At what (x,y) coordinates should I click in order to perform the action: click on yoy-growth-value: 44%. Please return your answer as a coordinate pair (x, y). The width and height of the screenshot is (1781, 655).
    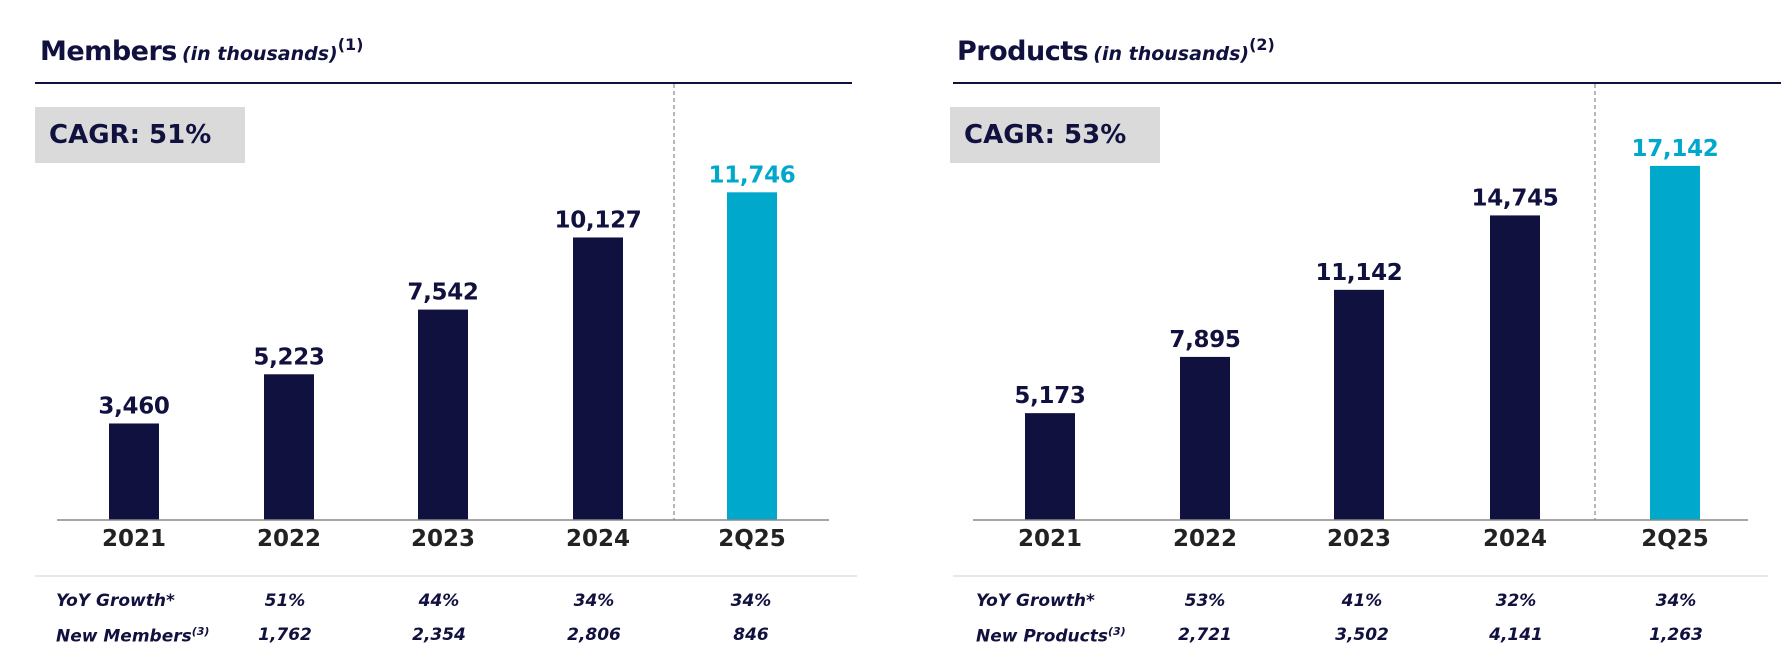
    Looking at the image, I should click on (439, 601).